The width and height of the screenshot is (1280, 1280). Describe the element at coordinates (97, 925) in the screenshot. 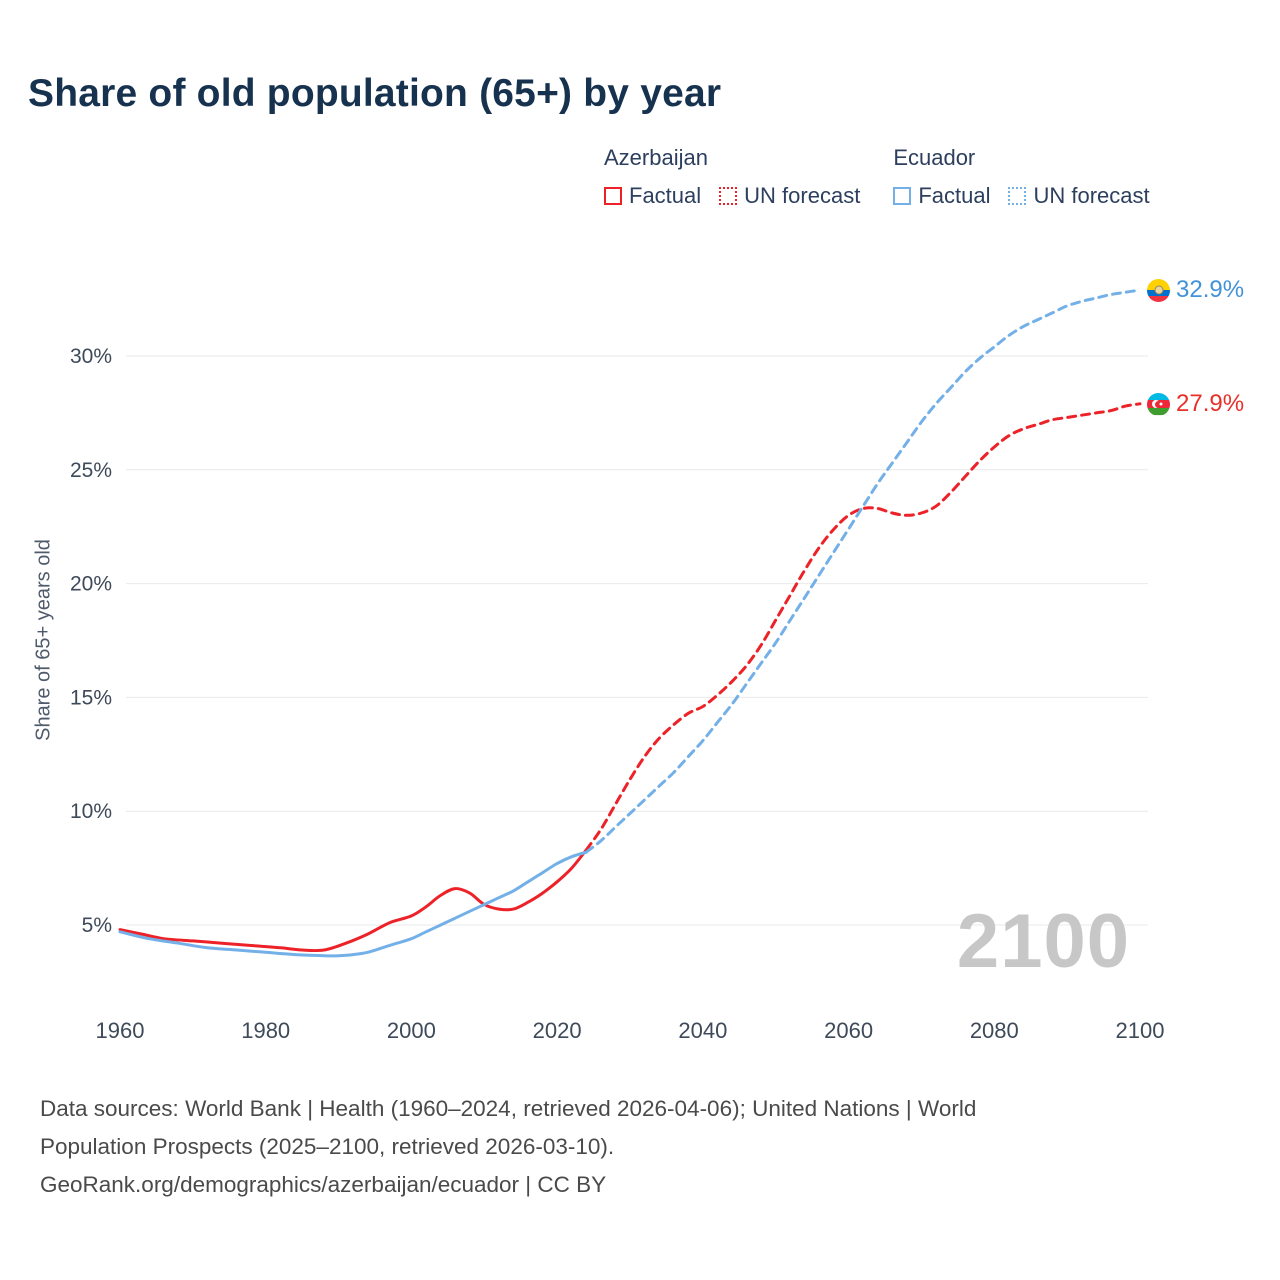

I see `svg-text: 5%` at that location.